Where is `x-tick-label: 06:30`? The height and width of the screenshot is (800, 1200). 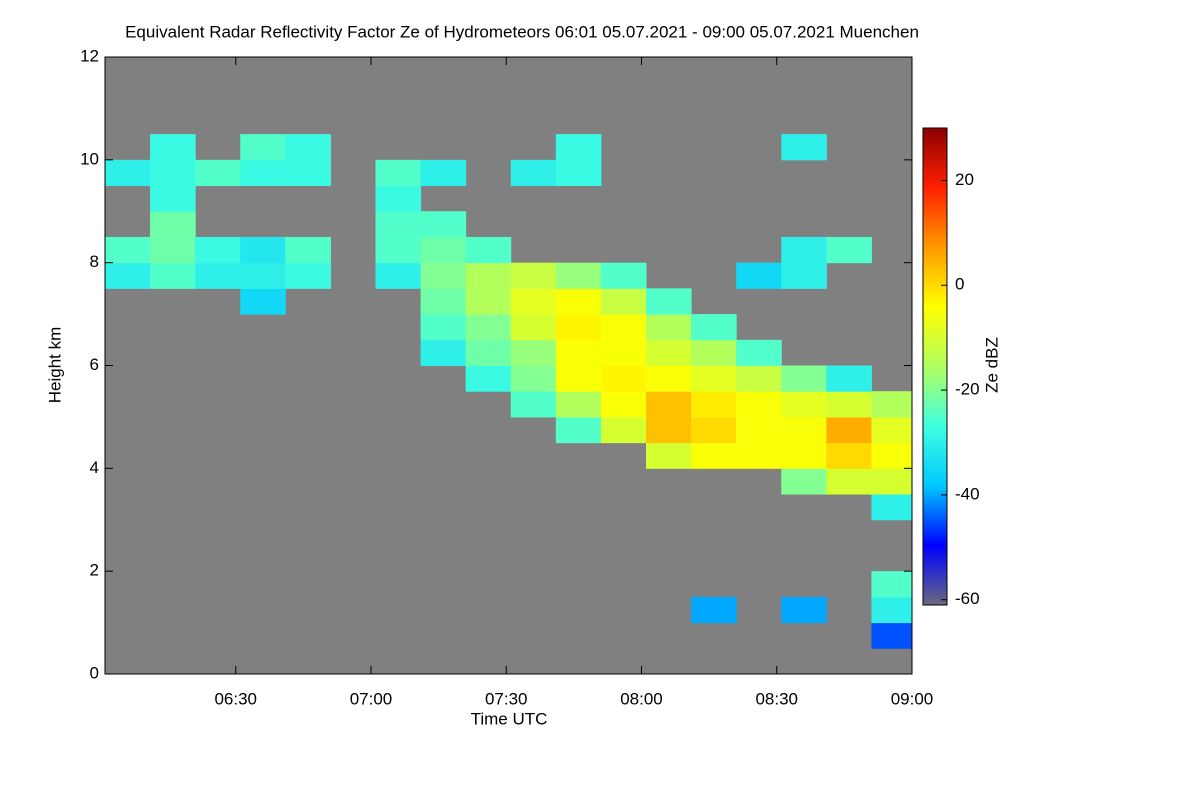 x-tick-label: 06:30 is located at coordinates (235, 698).